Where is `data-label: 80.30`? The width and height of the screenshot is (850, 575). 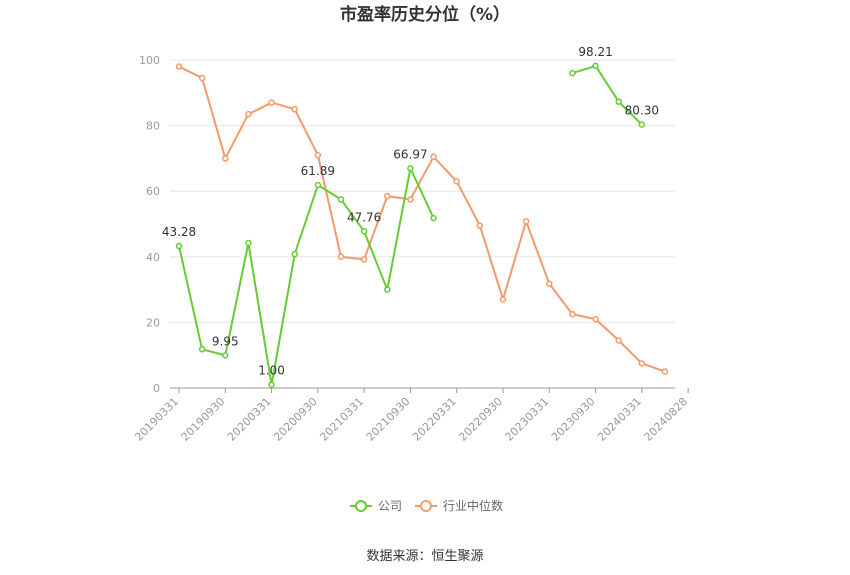 data-label: 80.30 is located at coordinates (642, 111).